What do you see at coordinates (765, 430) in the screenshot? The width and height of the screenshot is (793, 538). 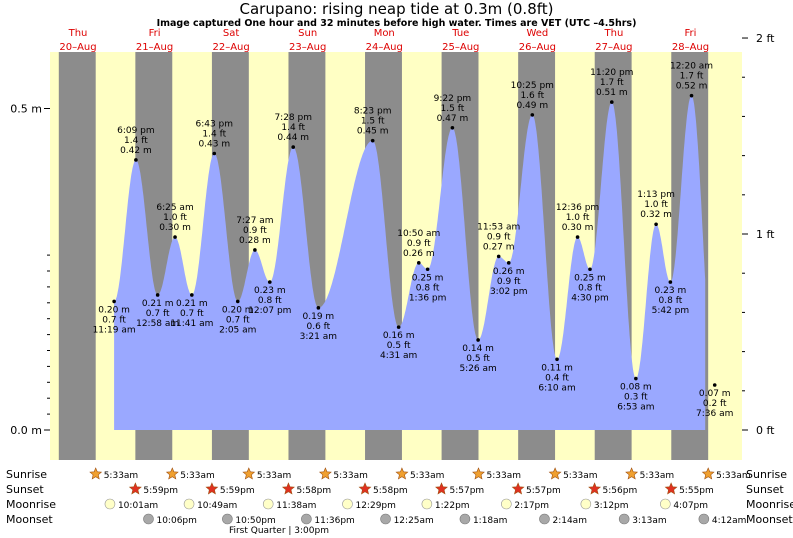 I see `y-tick-label-right: 0 ft` at bounding box center [765, 430].